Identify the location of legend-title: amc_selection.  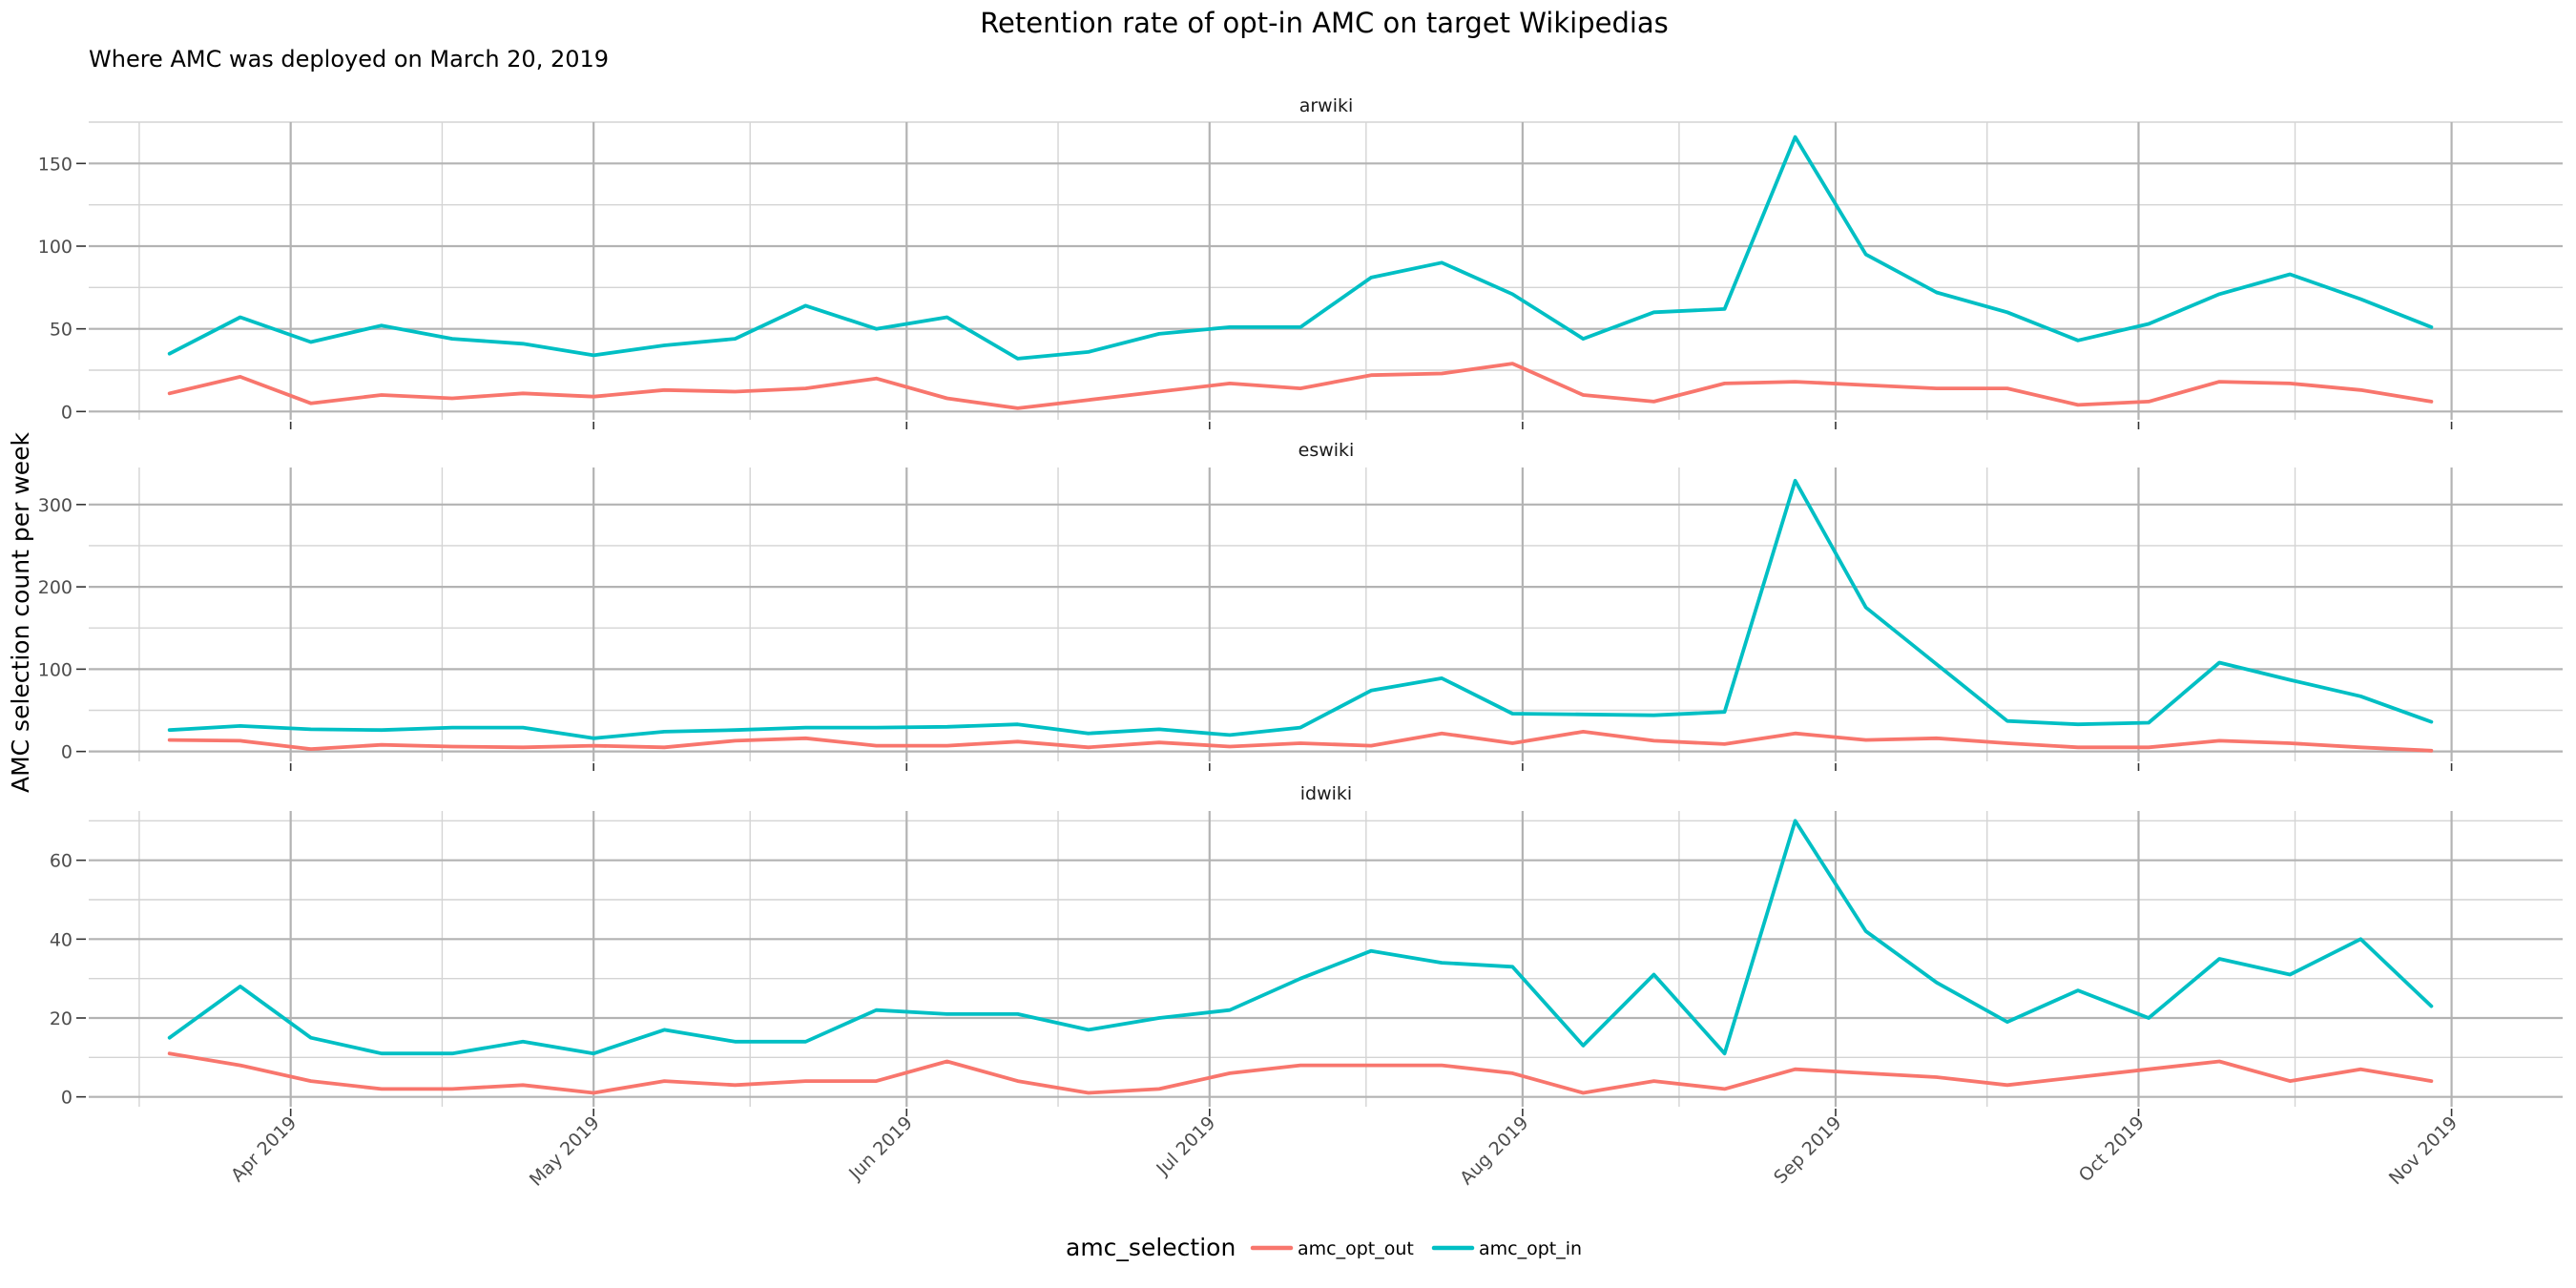
(1151, 1247).